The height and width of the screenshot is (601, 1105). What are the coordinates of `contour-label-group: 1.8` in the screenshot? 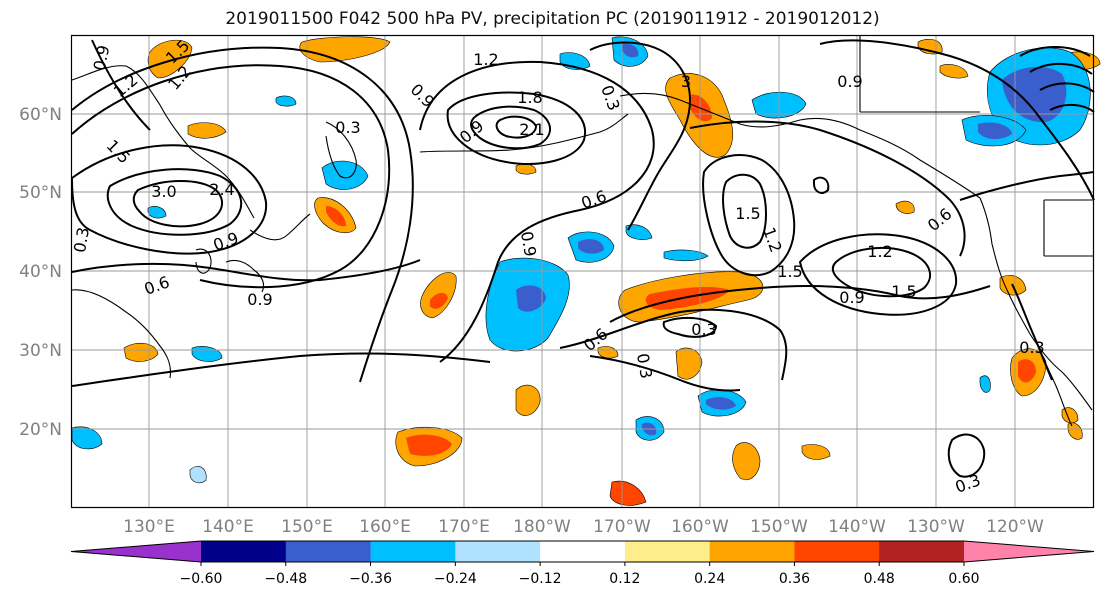 It's located at (529, 97).